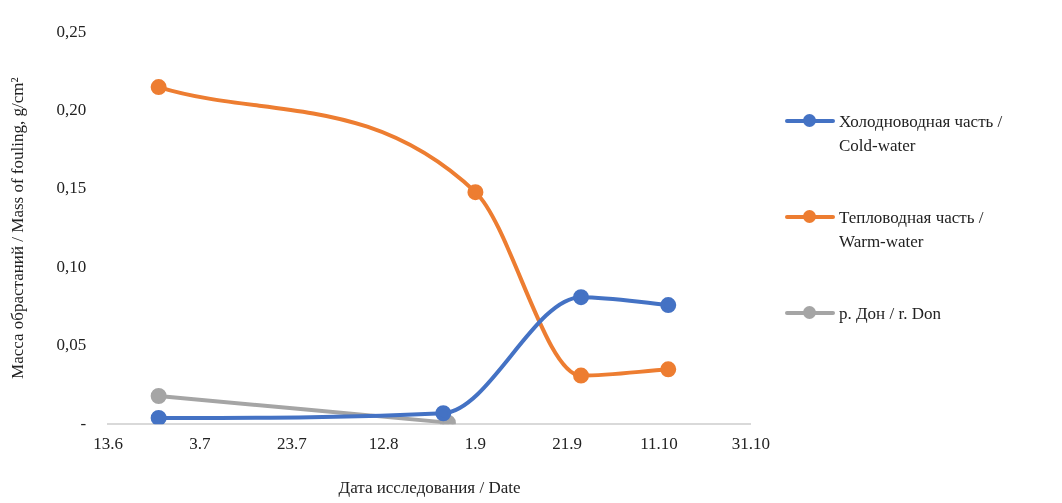 Image resolution: width=1062 pixels, height=503 pixels. I want to click on y-axis-title: Масса обрастаний / Mass of fouling, g/cm², so click(17, 228).